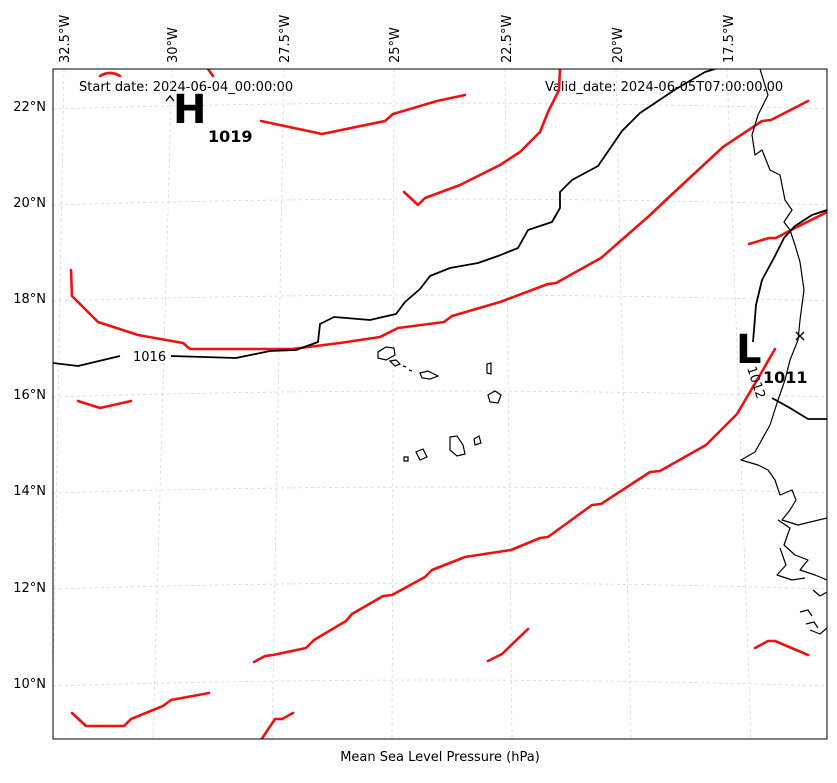 The image size is (837, 783). What do you see at coordinates (800, 336) in the screenshot?
I see `low-center-marker` at bounding box center [800, 336].